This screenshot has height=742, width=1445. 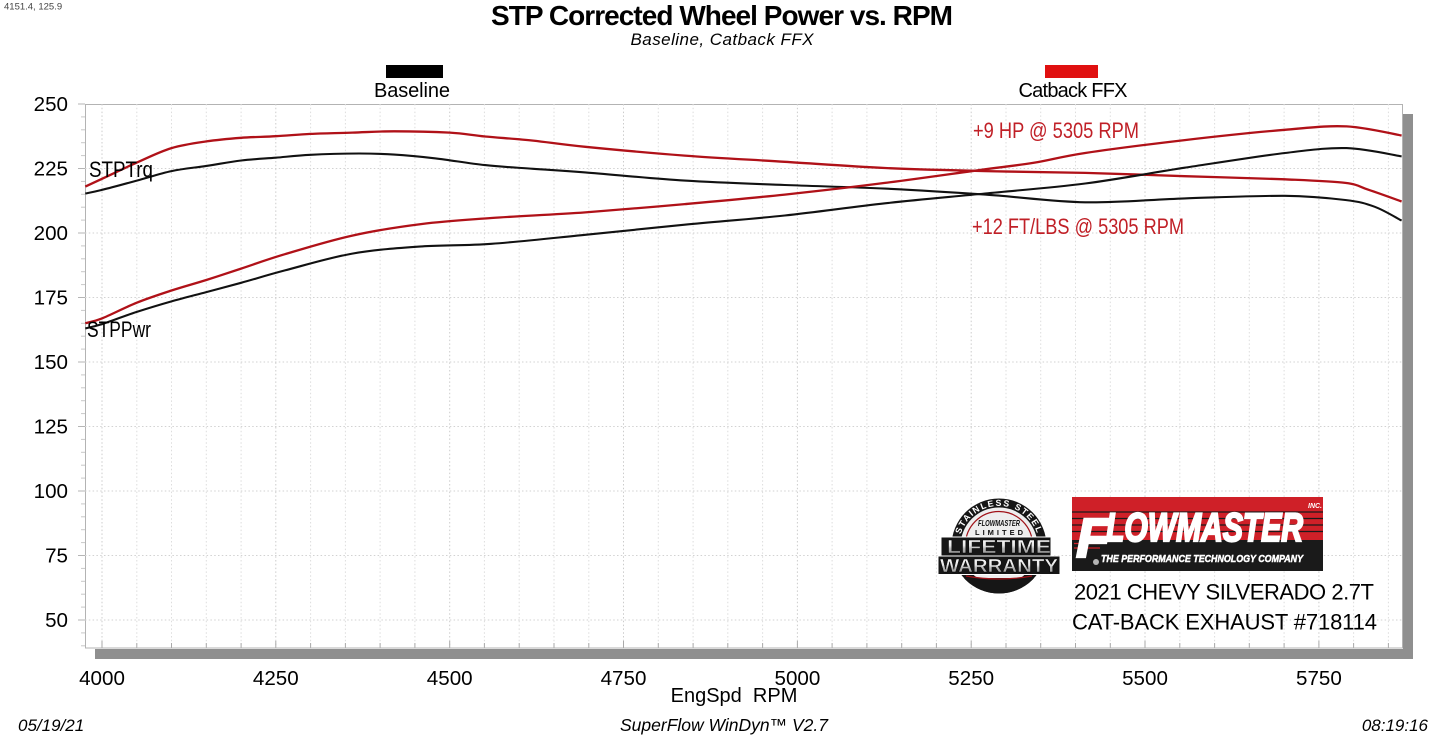 What do you see at coordinates (999, 546) in the screenshot?
I see `svg-text: LIFETIME` at bounding box center [999, 546].